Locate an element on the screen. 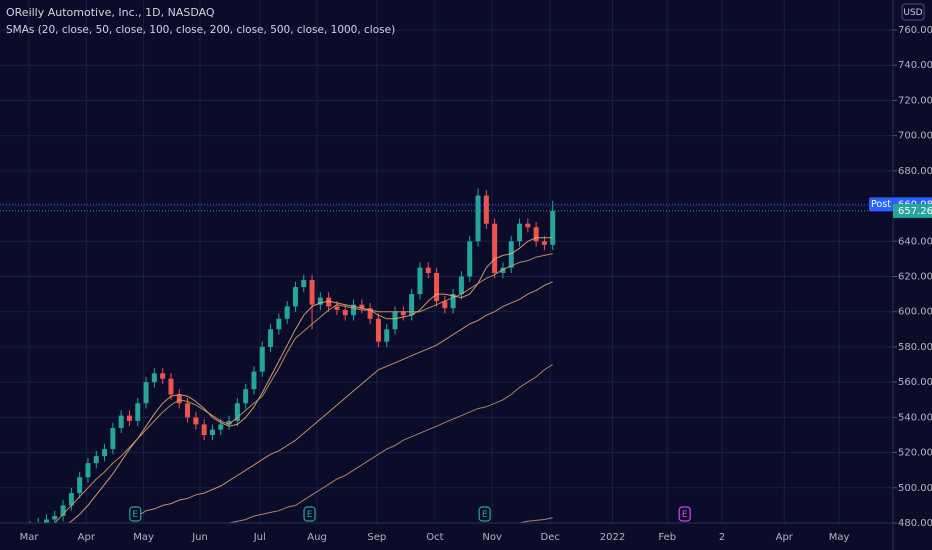  currency-box is located at coordinates (913, 12).